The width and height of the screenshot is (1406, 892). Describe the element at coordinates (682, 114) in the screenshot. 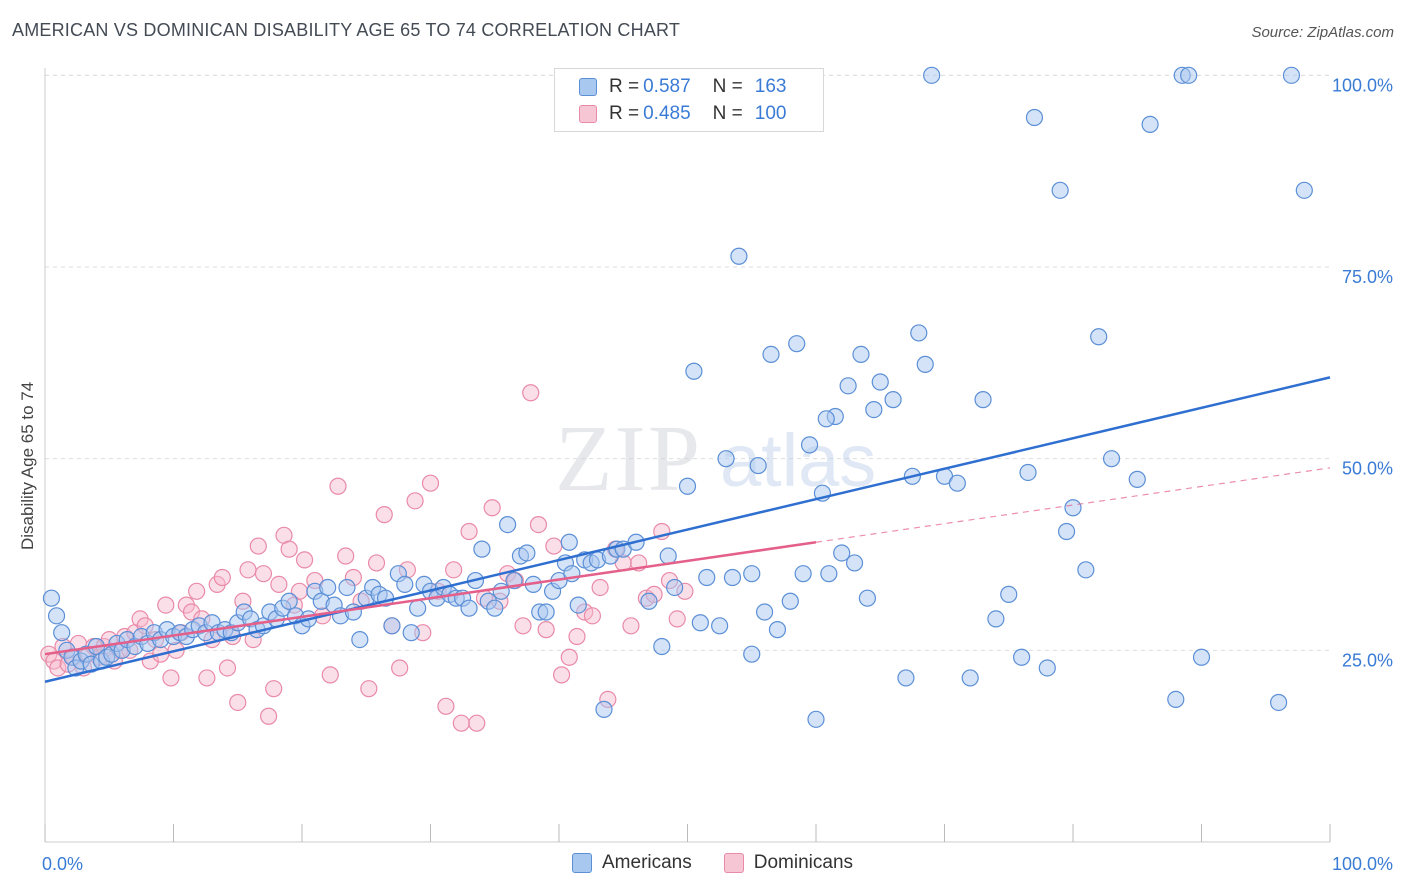

I see `legend-row-dominicans: R = 0.485 N = 100` at that location.